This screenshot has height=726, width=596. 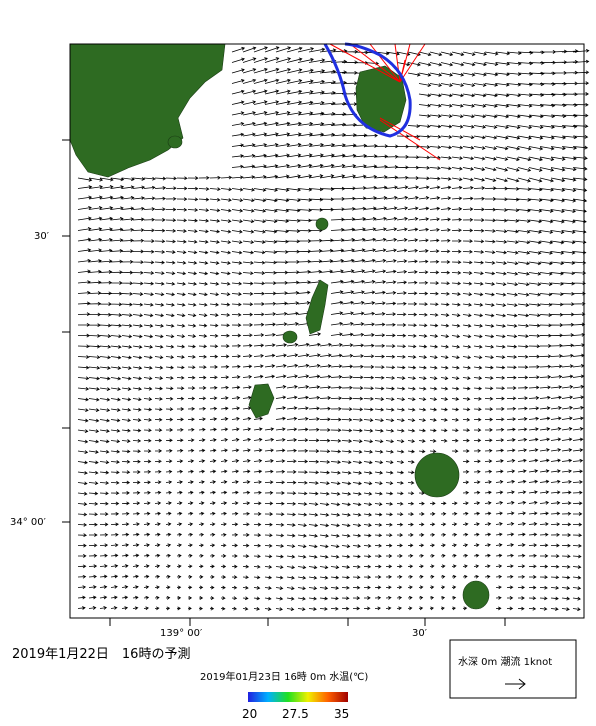 I want to click on colorbar-label: 35, so click(x=341, y=714).